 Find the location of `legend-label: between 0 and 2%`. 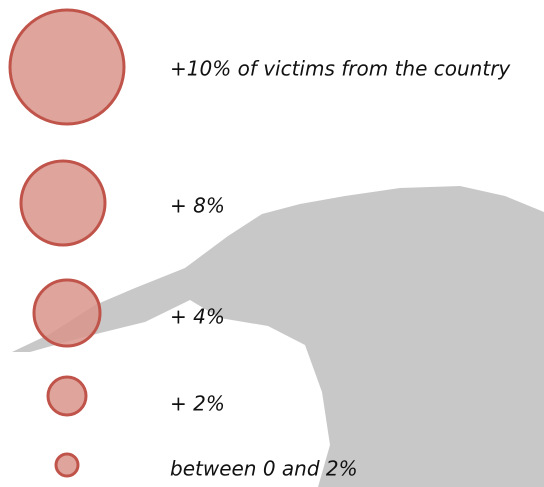

legend-label: between 0 and 2% is located at coordinates (264, 469).